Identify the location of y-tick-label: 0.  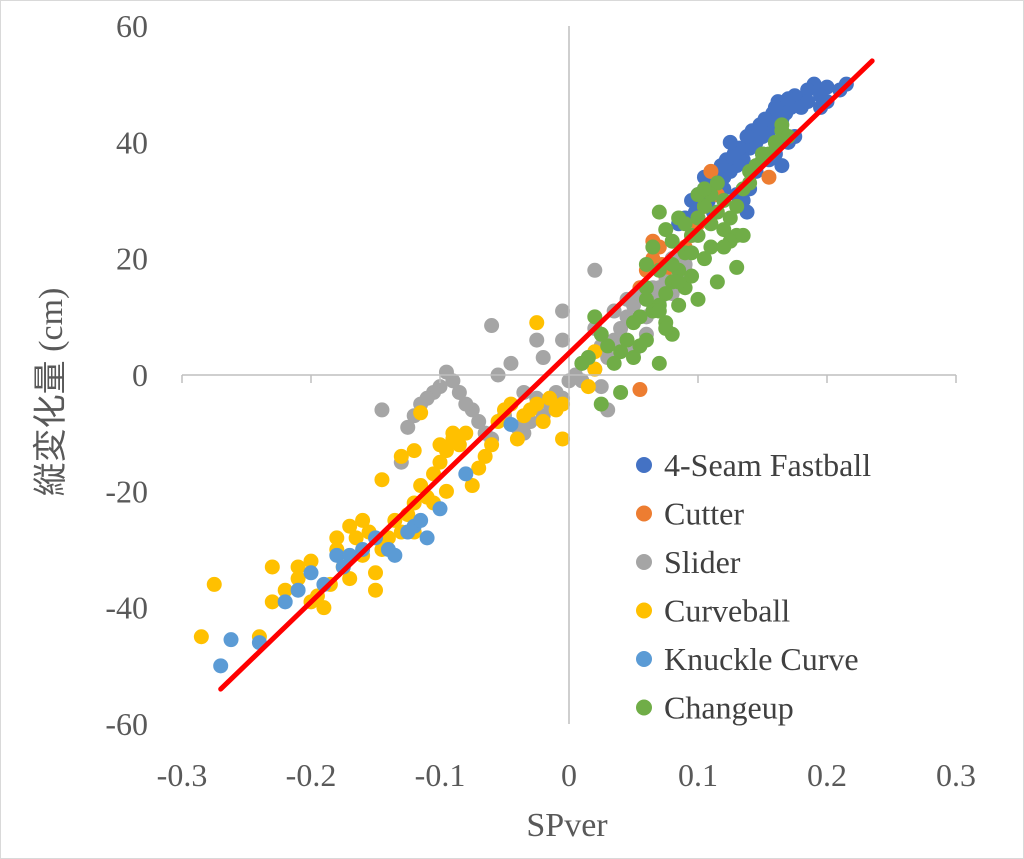
(140, 375).